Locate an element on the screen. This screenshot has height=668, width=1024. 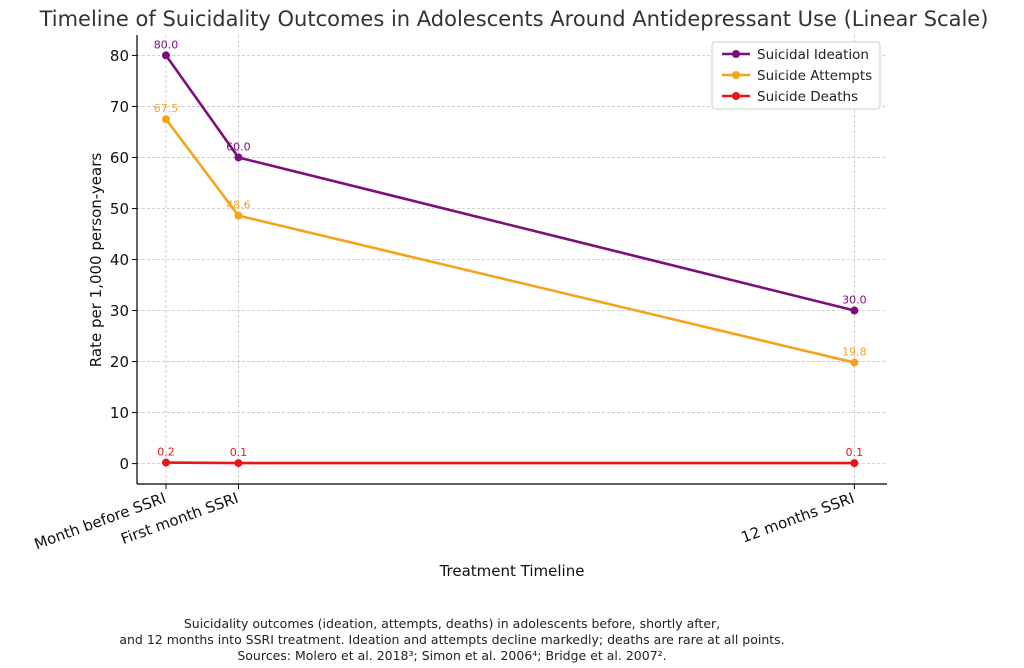
suicide-deaths-value-label-0: 0.2 is located at coordinates (166, 452).